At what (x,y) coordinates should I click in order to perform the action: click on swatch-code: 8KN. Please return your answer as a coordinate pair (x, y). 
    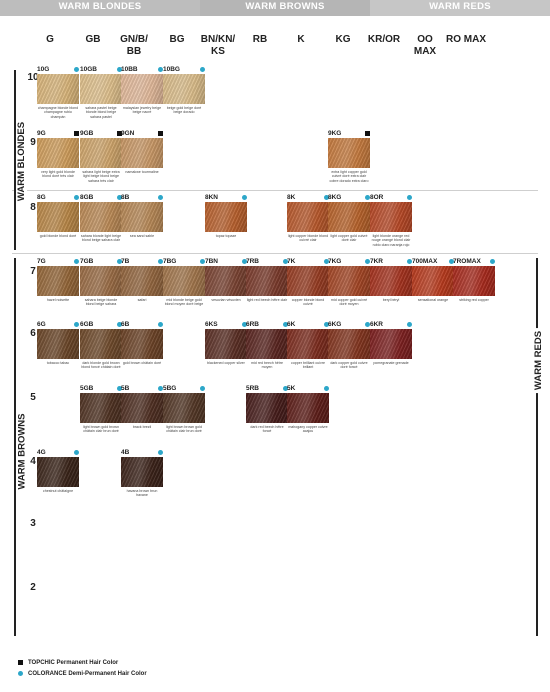
    Looking at the image, I should click on (226, 198).